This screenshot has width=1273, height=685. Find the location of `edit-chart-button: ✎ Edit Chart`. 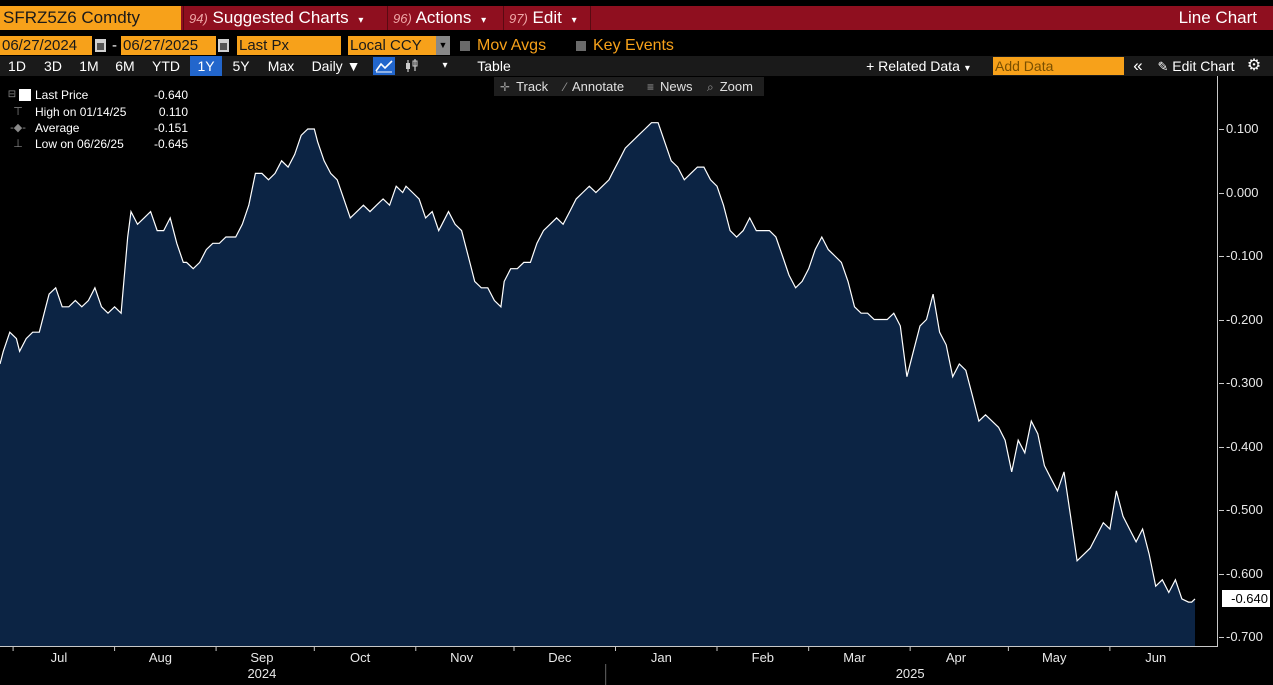

edit-chart-button: ✎ Edit Chart is located at coordinates (1196, 66).